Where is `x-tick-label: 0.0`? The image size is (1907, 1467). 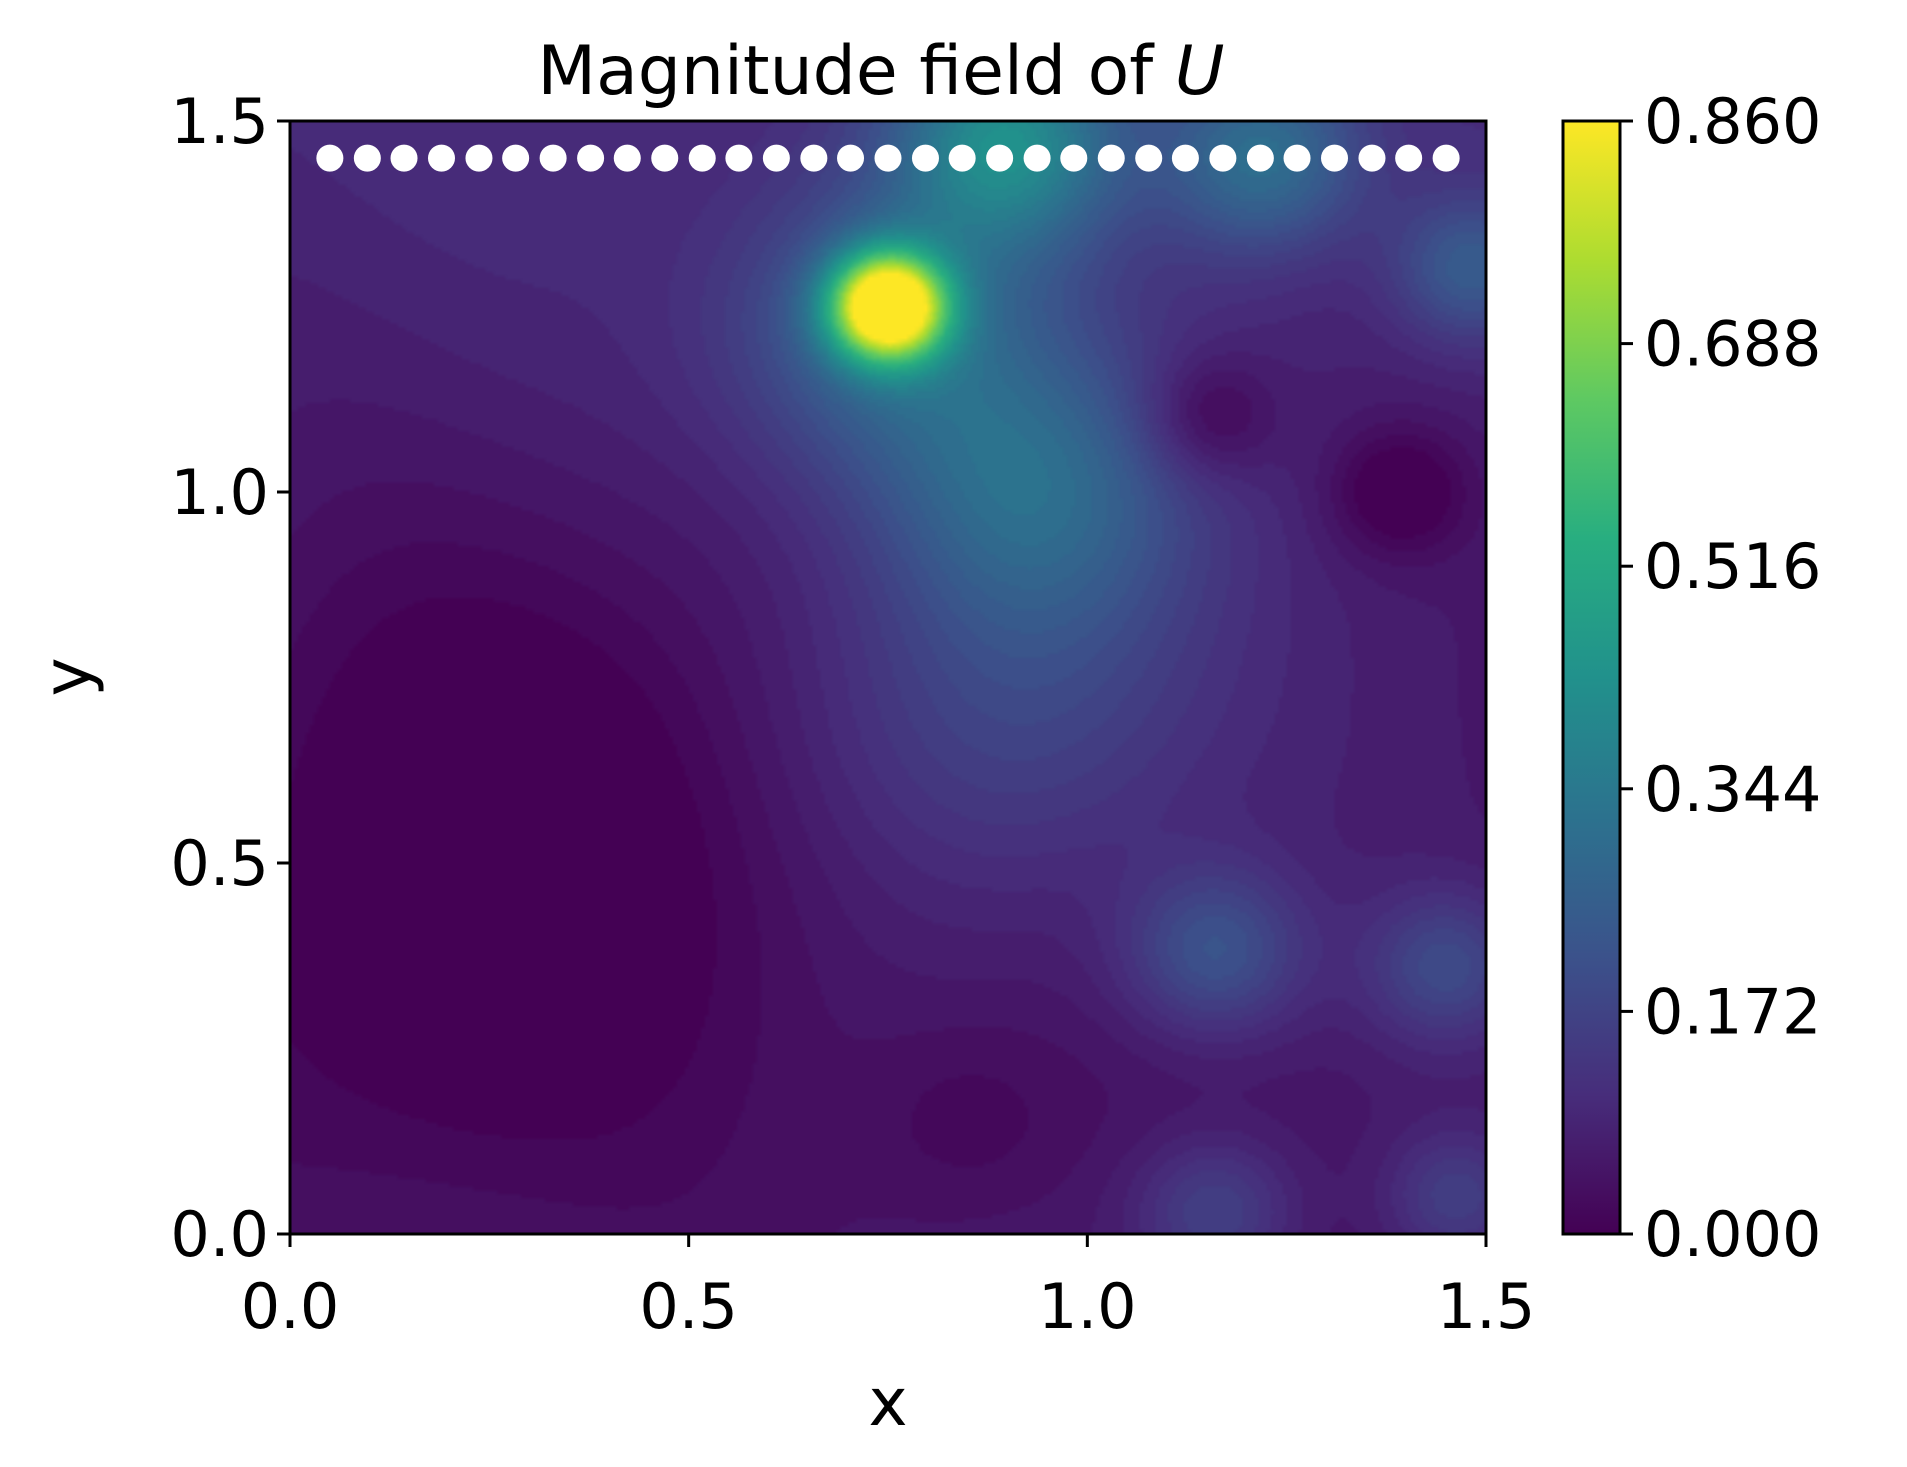
x-tick-label: 0.0 is located at coordinates (290, 1306).